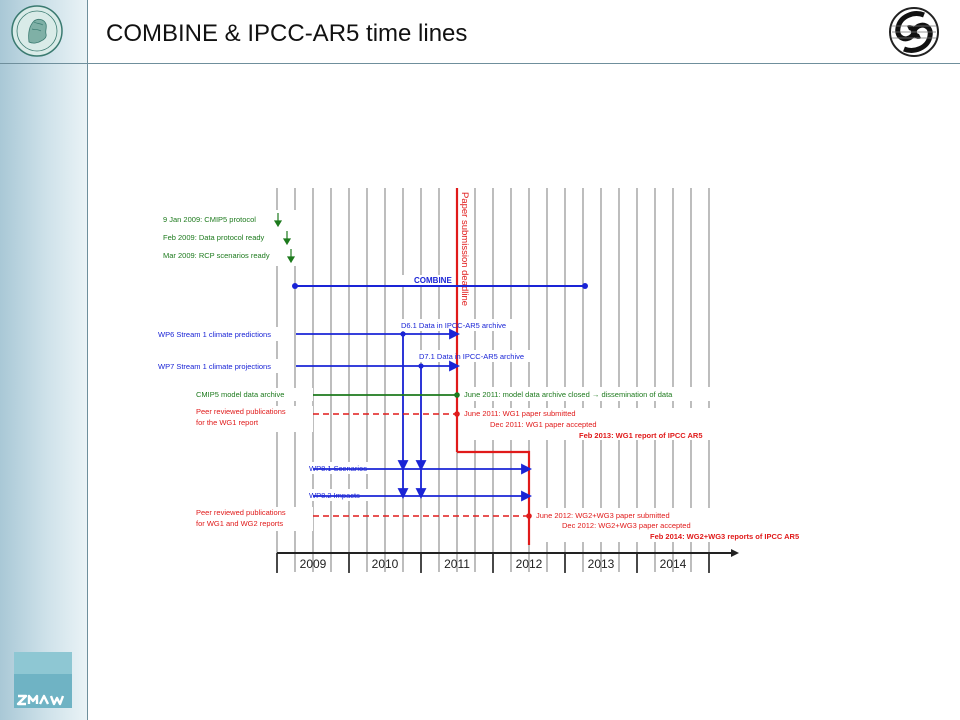 This screenshot has height=720, width=960. Describe the element at coordinates (457, 414) in the screenshot. I see `wg1-submitted-dot` at that location.